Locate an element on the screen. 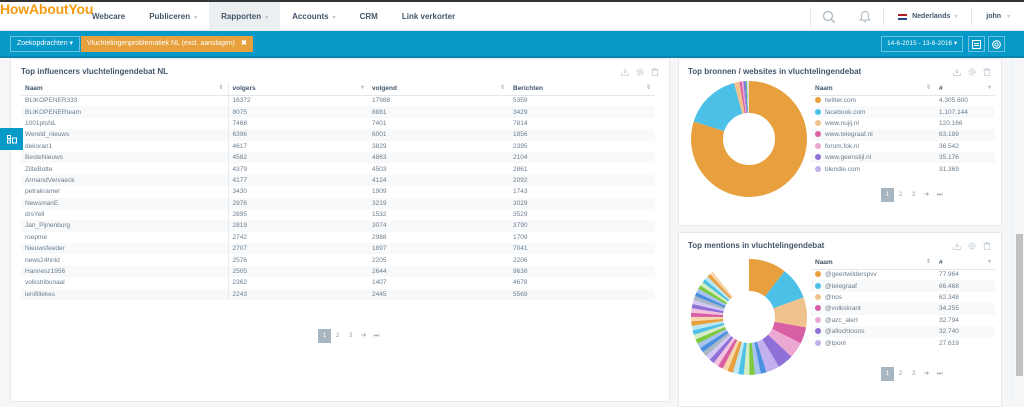  cell-volgend: 2644 is located at coordinates (438, 271).